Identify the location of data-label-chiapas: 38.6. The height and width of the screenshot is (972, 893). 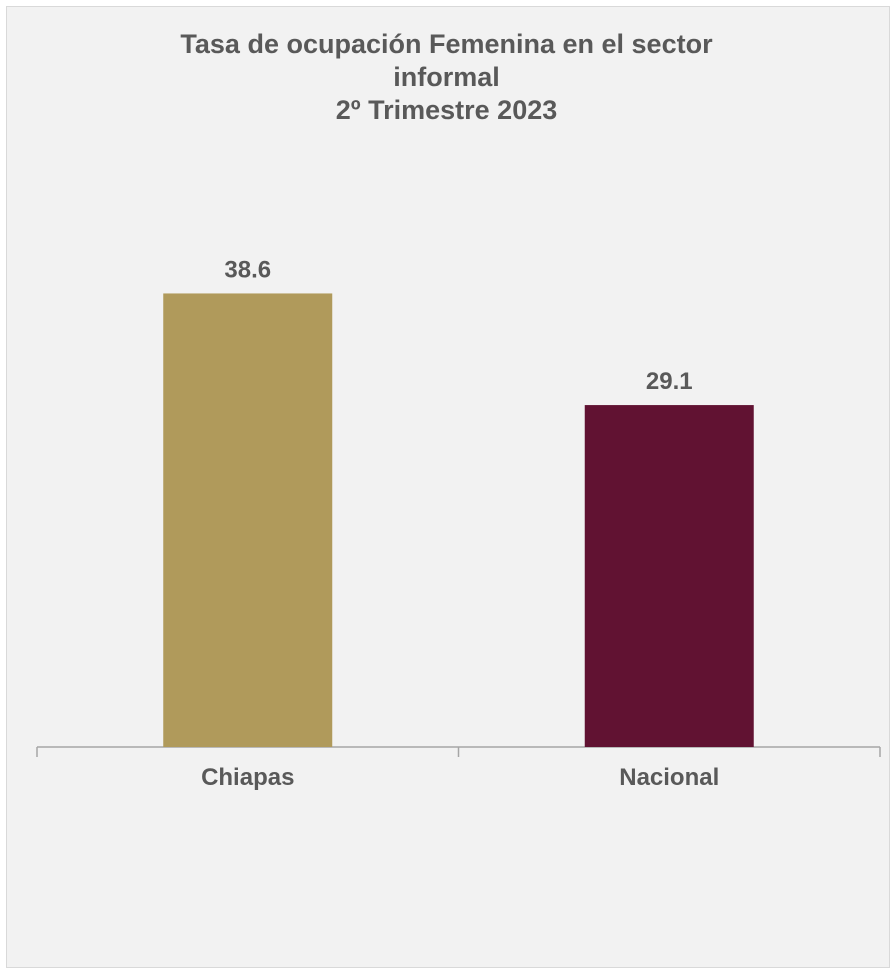
(247, 269).